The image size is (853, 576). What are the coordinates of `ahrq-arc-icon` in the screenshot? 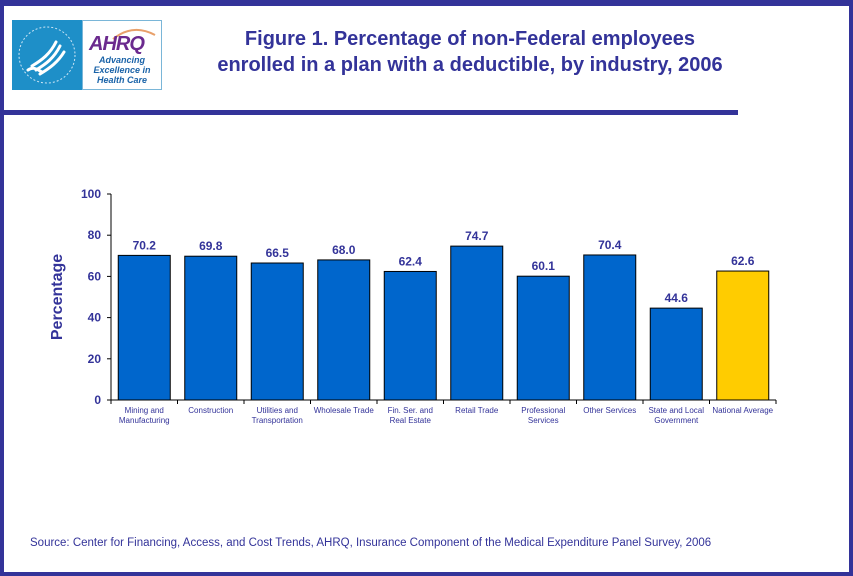 It's located at (134, 34).